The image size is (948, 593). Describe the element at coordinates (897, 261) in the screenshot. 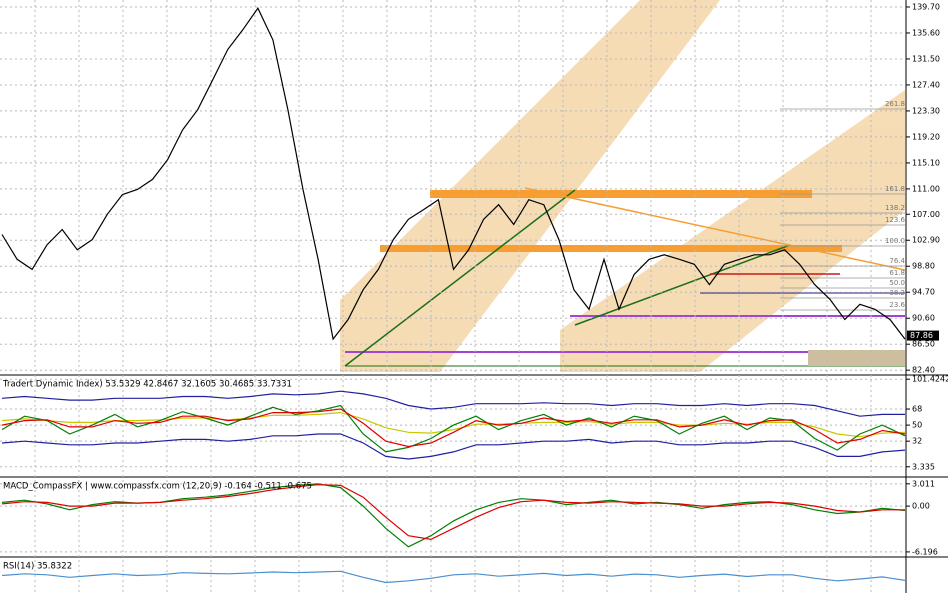

I see `fib-label: 76.4` at that location.